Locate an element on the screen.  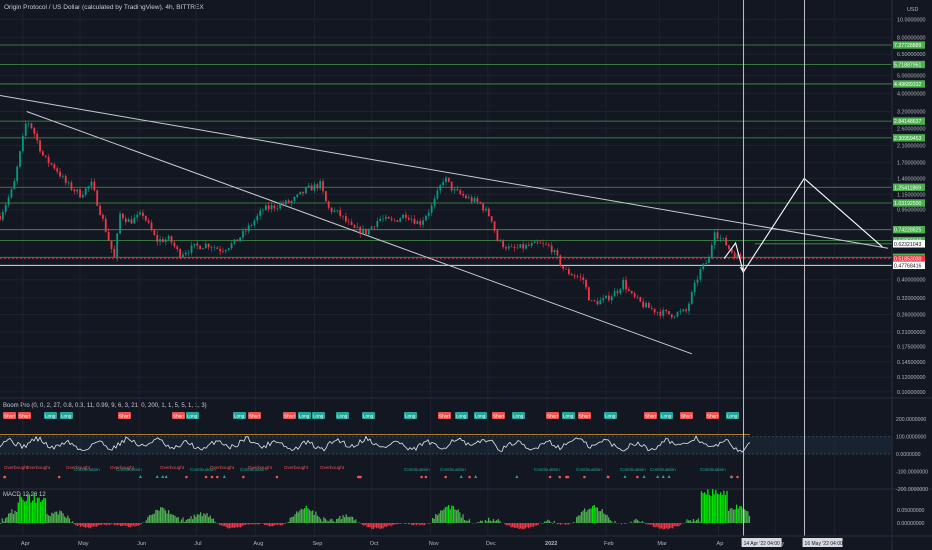
signal-dot is located at coordinates (59, 477).